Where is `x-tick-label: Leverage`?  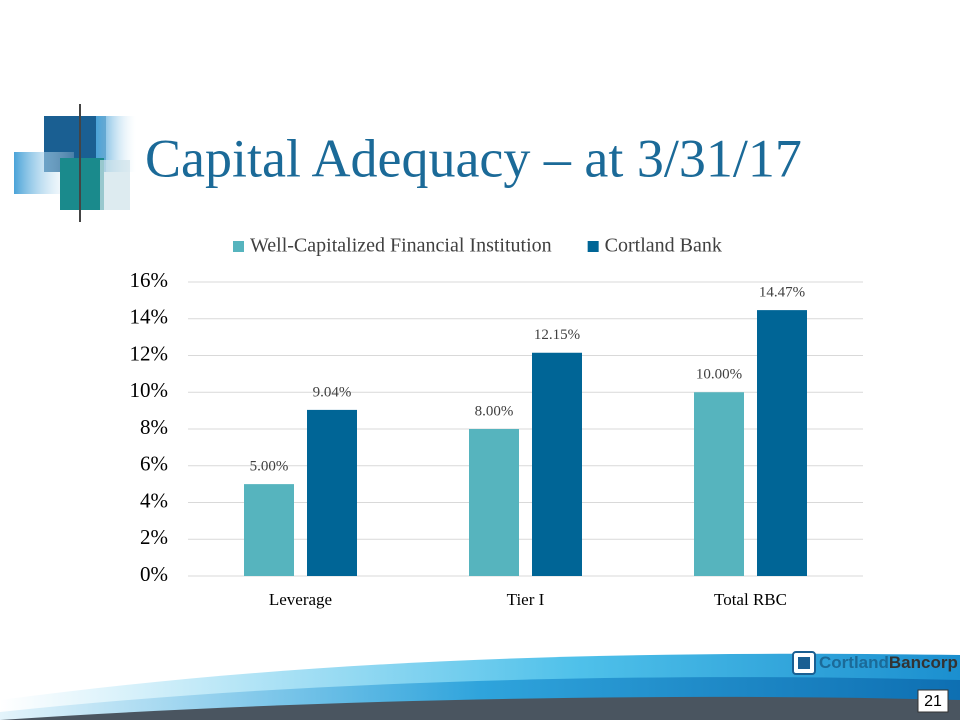 x-tick-label: Leverage is located at coordinates (300, 599).